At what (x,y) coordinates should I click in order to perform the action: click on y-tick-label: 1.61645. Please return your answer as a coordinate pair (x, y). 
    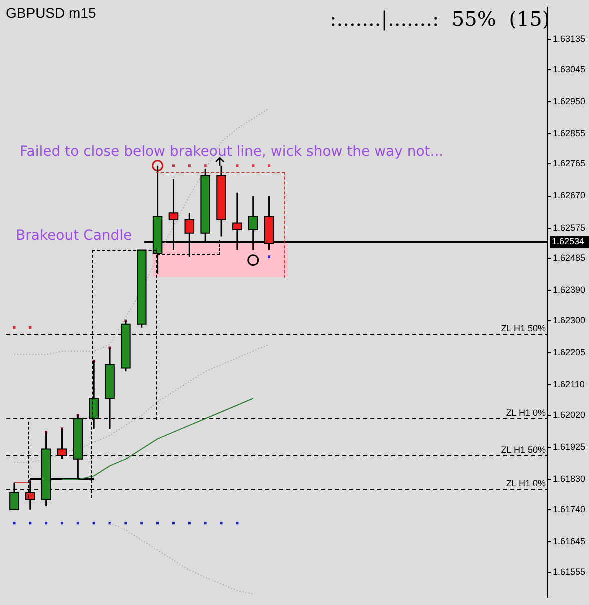
    Looking at the image, I should click on (569, 541).